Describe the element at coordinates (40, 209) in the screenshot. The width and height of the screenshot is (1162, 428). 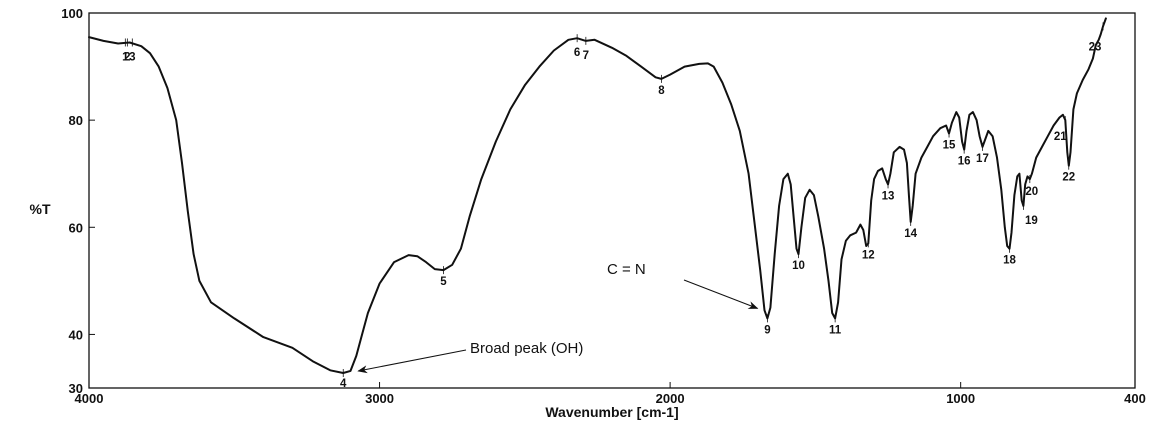
I see `y-axis-title: %T` at that location.